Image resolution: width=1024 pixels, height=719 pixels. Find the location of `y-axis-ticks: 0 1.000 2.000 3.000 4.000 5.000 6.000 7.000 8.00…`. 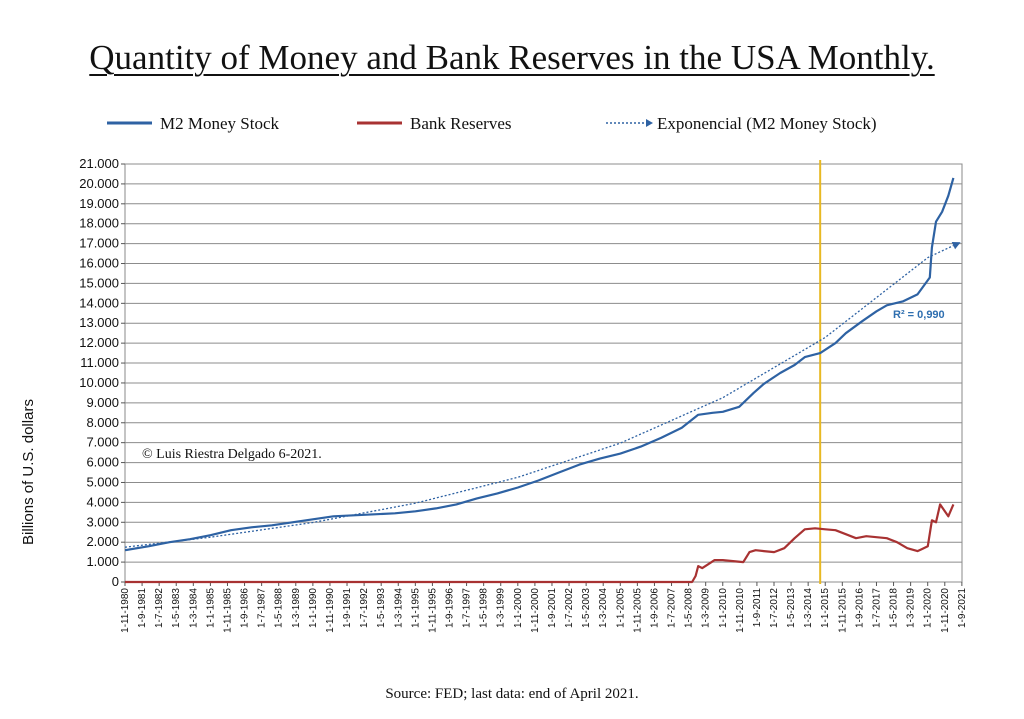

y-axis-ticks: 0 1.000 2.000 3.000 4.000 5.000 6.000 7.000 8.00… is located at coordinates (102, 372).